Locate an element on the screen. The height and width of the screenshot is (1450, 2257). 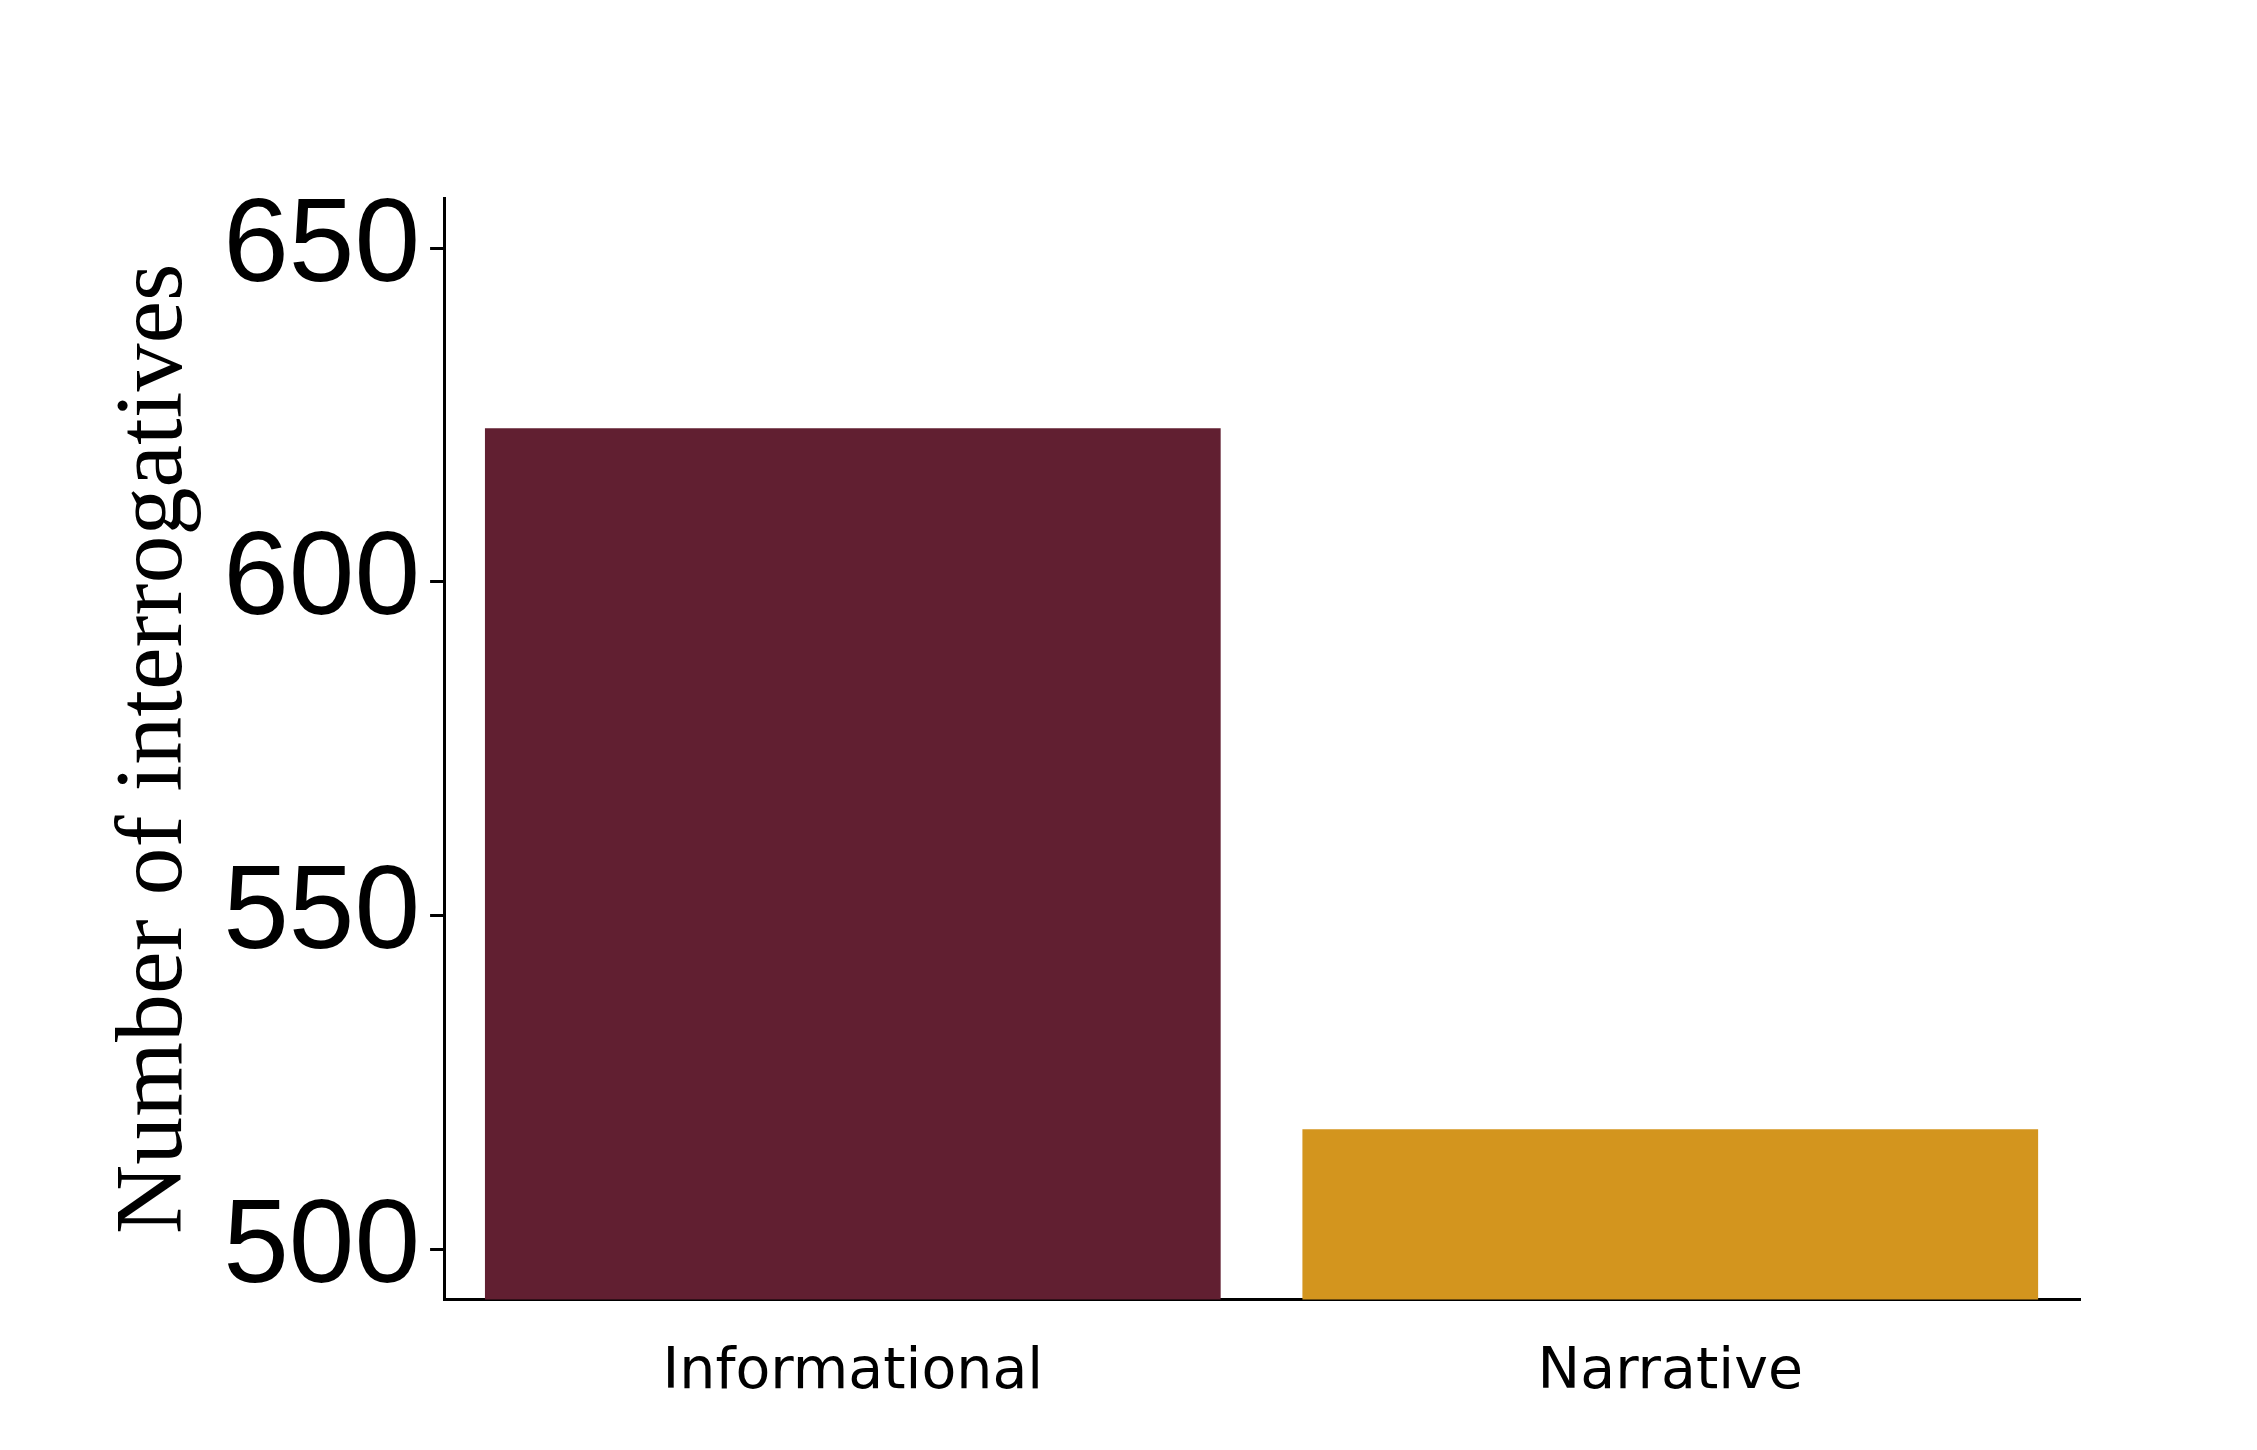
x-tick-label: Informational is located at coordinates (853, 1367).